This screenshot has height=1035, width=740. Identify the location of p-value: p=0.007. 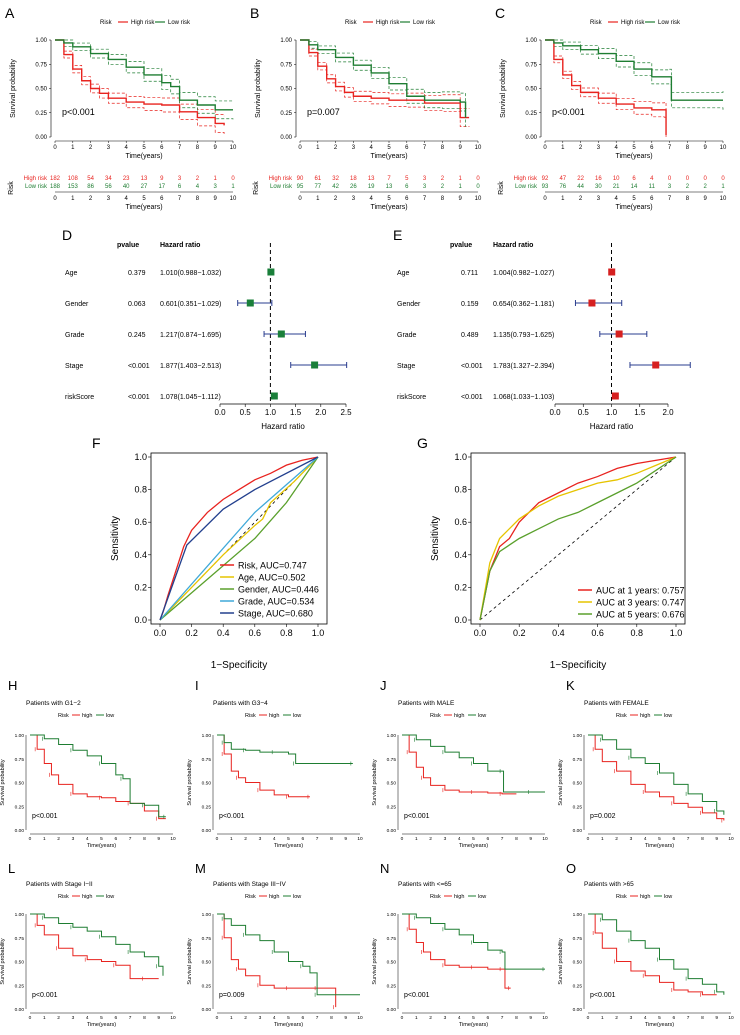
(323, 112).